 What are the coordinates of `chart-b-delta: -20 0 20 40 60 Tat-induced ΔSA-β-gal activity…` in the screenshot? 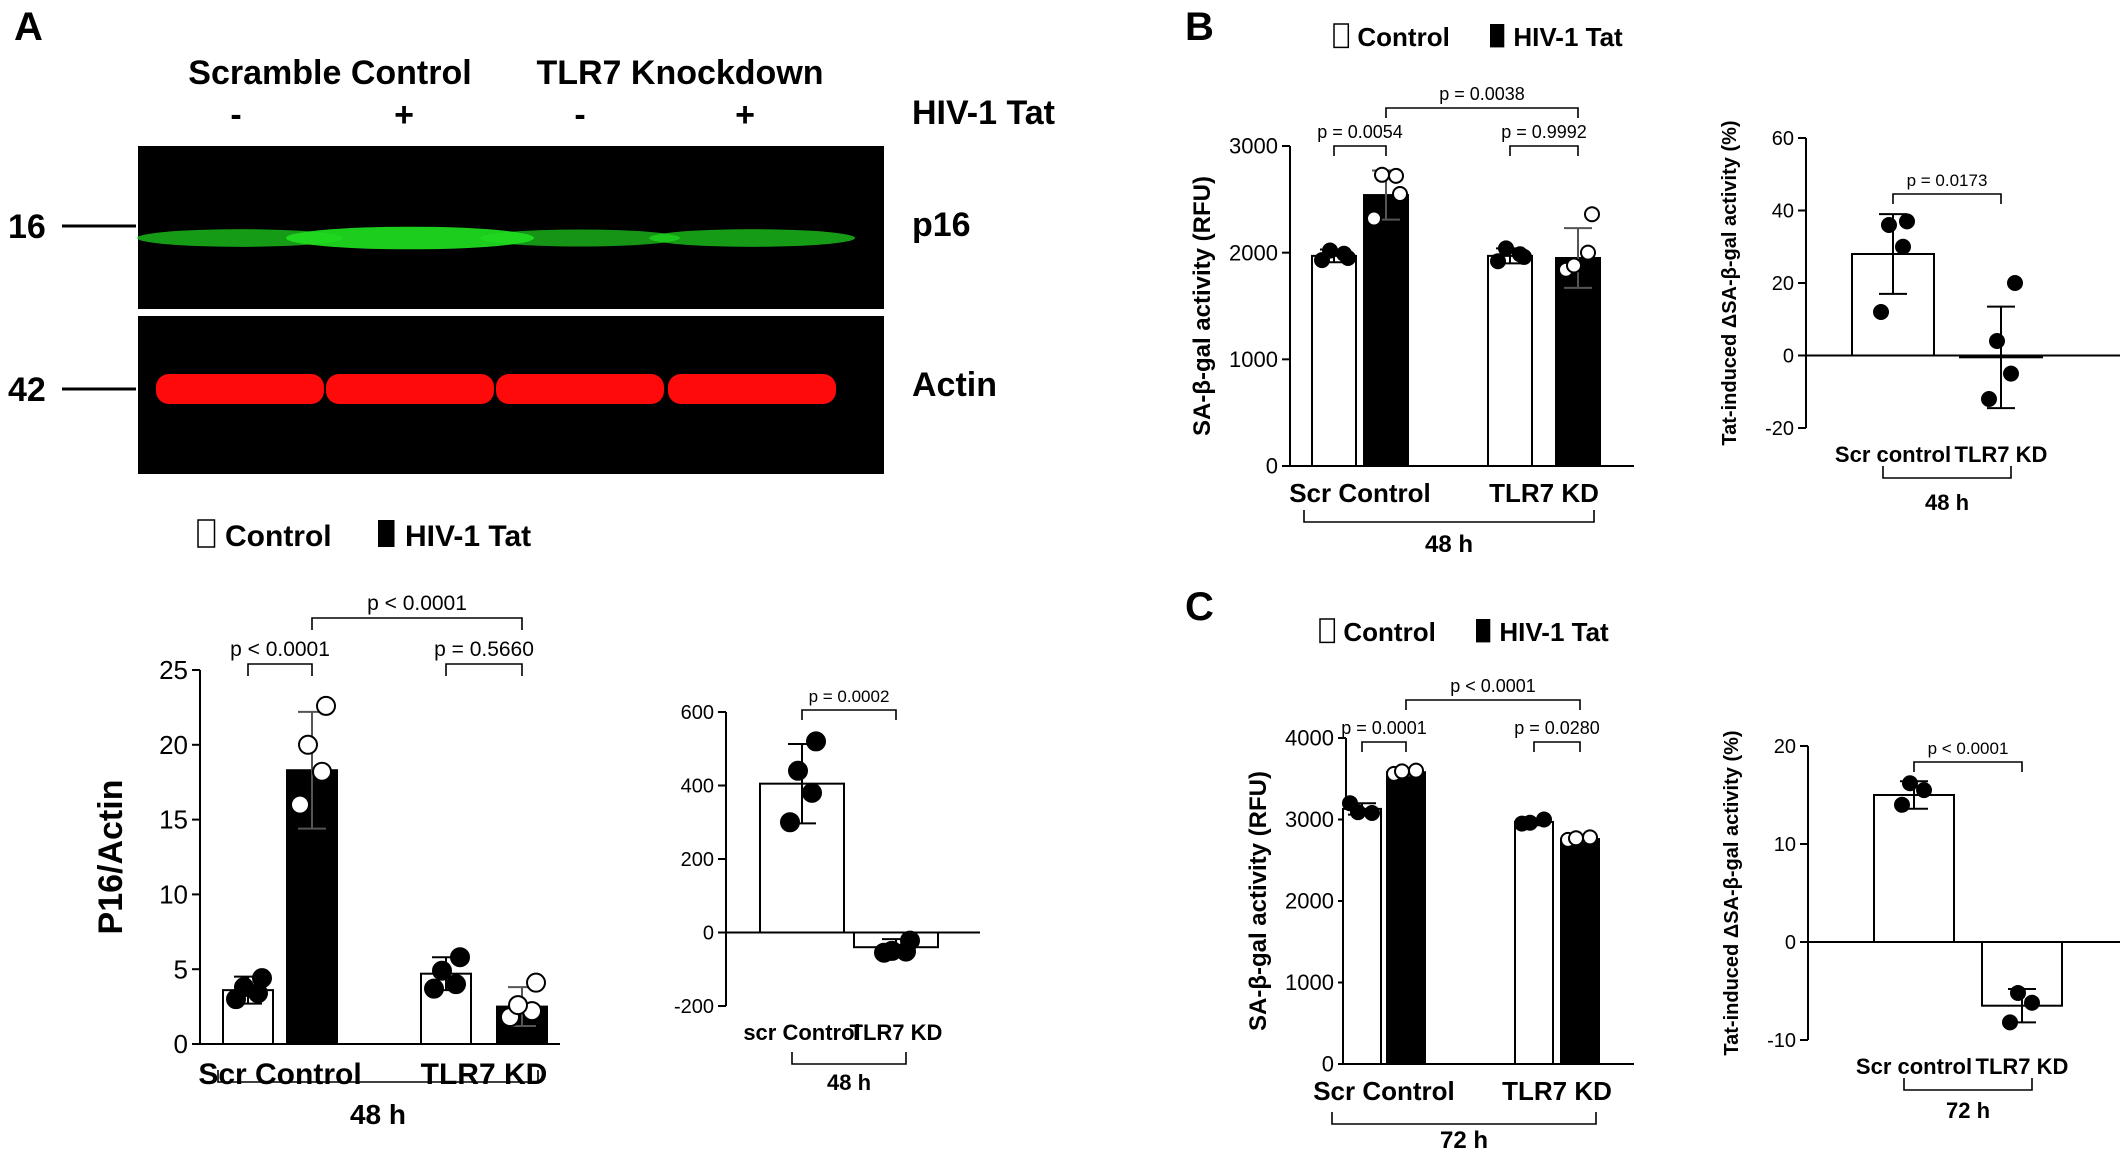 It's located at (1919, 317).